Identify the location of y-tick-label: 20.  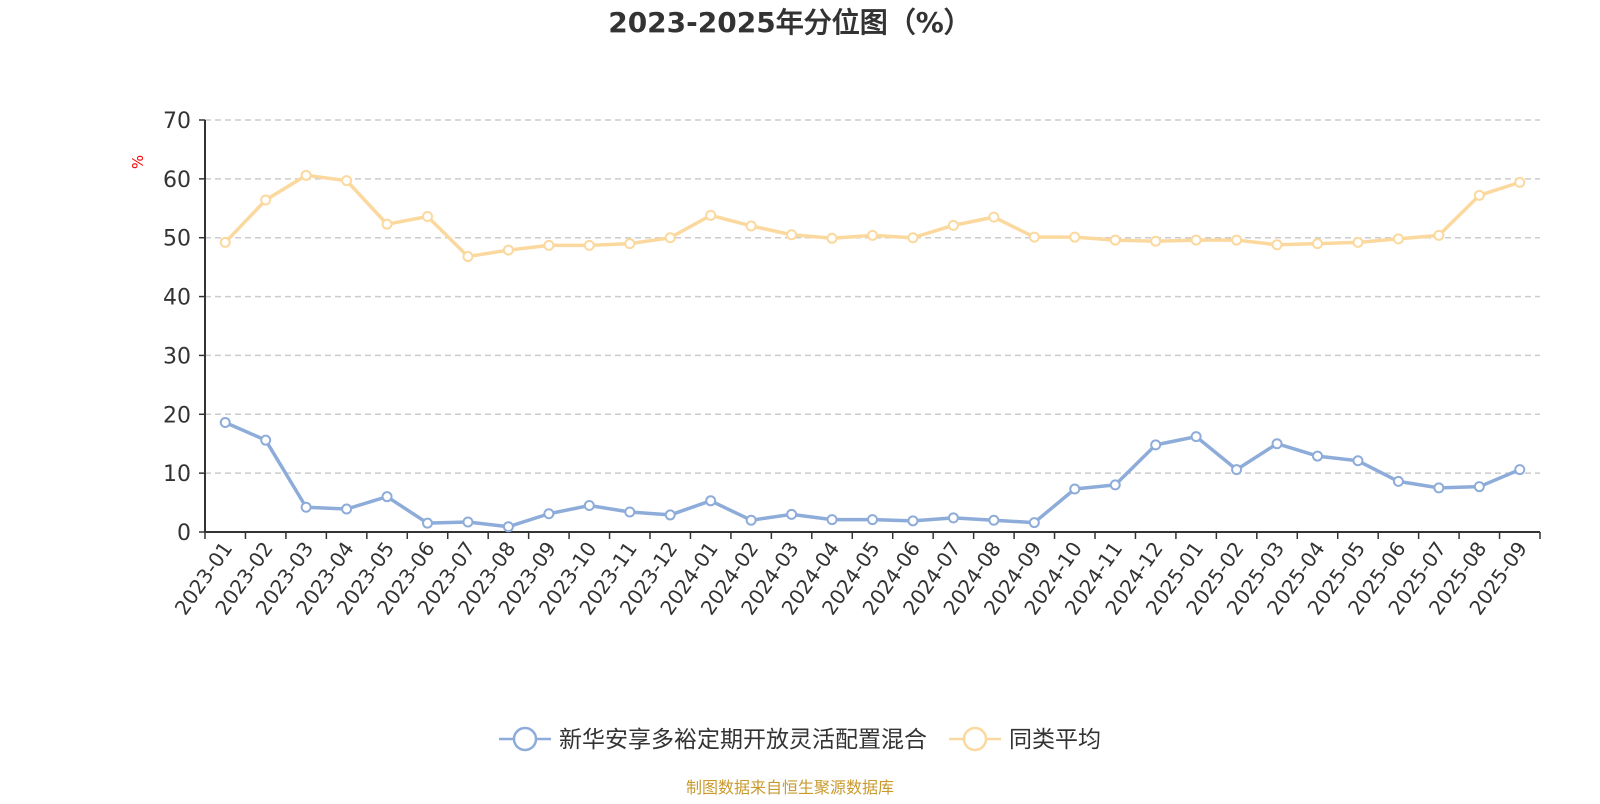
(177, 415).